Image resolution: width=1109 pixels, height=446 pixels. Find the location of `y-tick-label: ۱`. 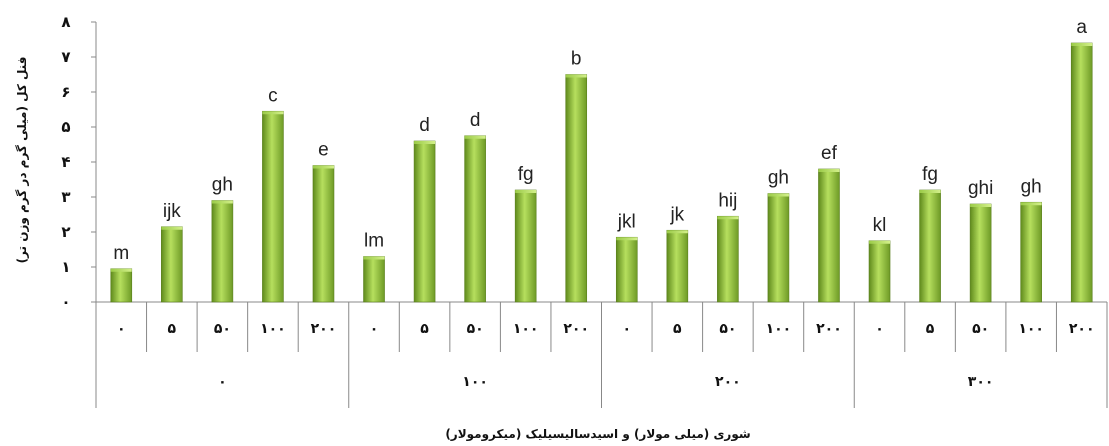

y-tick-label: ۱ is located at coordinates (65, 267).